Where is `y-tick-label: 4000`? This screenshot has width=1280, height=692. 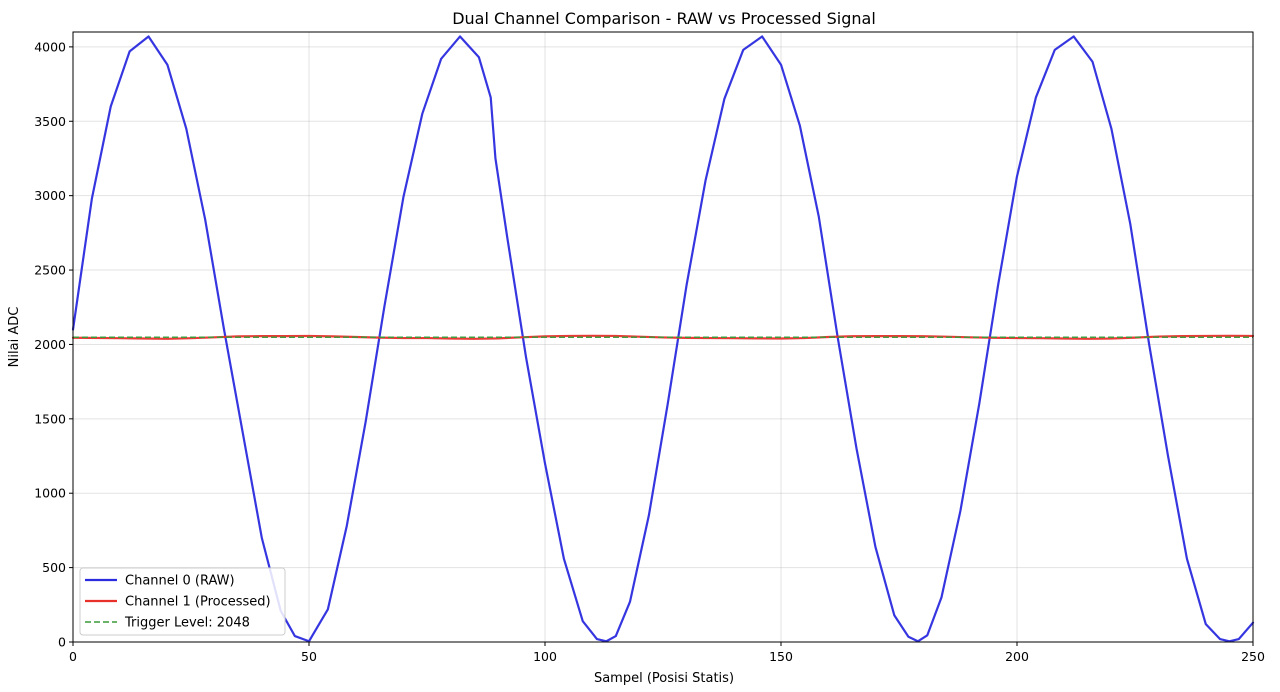 y-tick-label: 4000 is located at coordinates (50, 46).